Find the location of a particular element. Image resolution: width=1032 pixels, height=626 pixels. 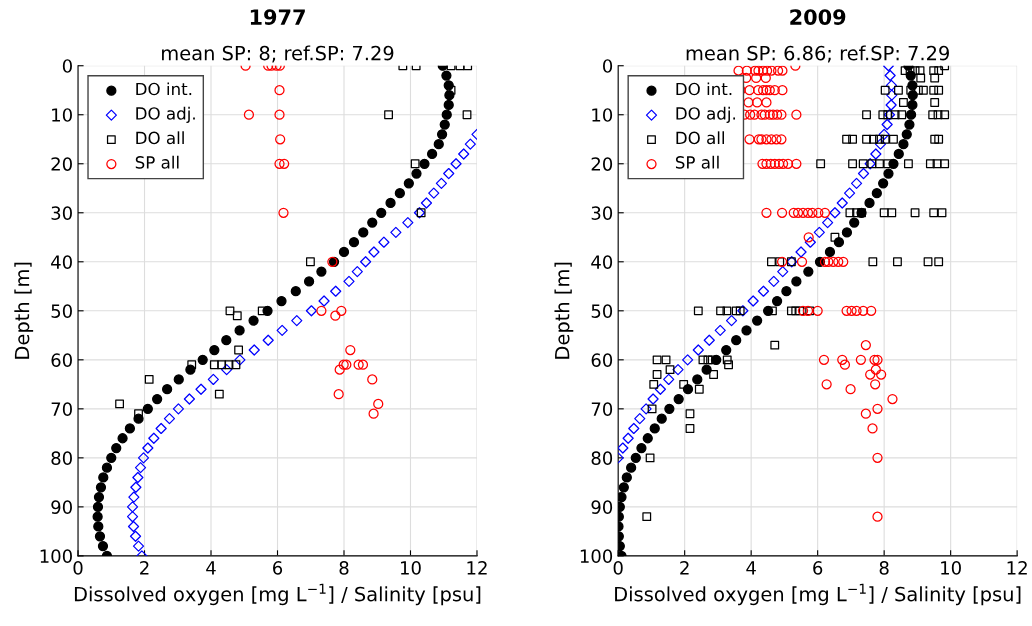

chart-title: 2009 is located at coordinates (818, 17).